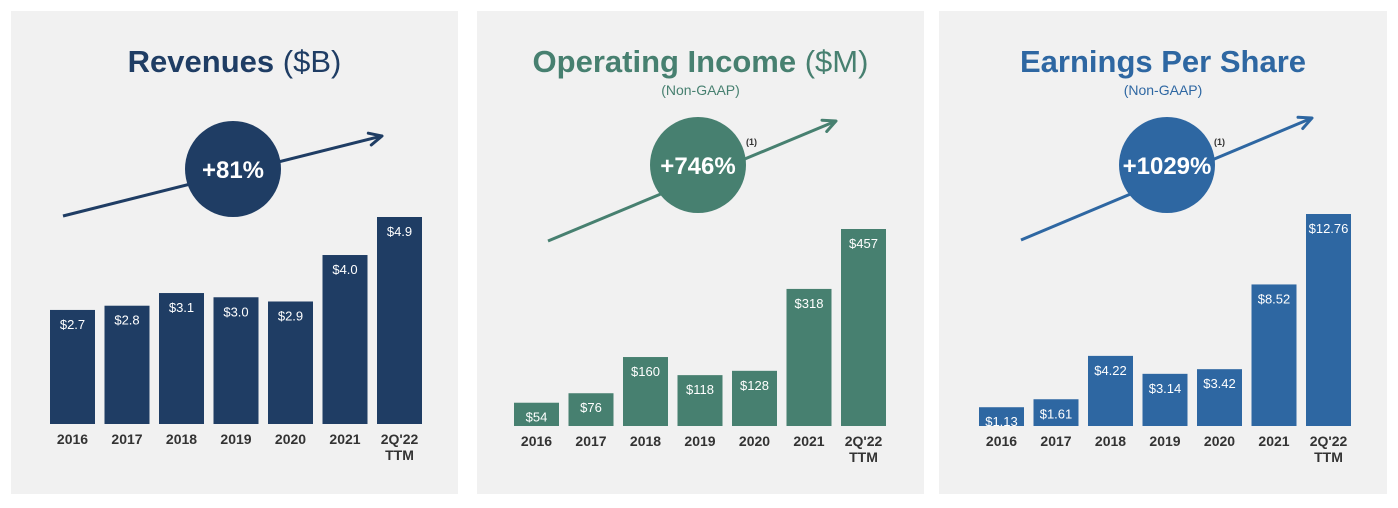 The image size is (1398, 508). What do you see at coordinates (1274, 298) in the screenshot?
I see `bar-value-label: $8.52` at bounding box center [1274, 298].